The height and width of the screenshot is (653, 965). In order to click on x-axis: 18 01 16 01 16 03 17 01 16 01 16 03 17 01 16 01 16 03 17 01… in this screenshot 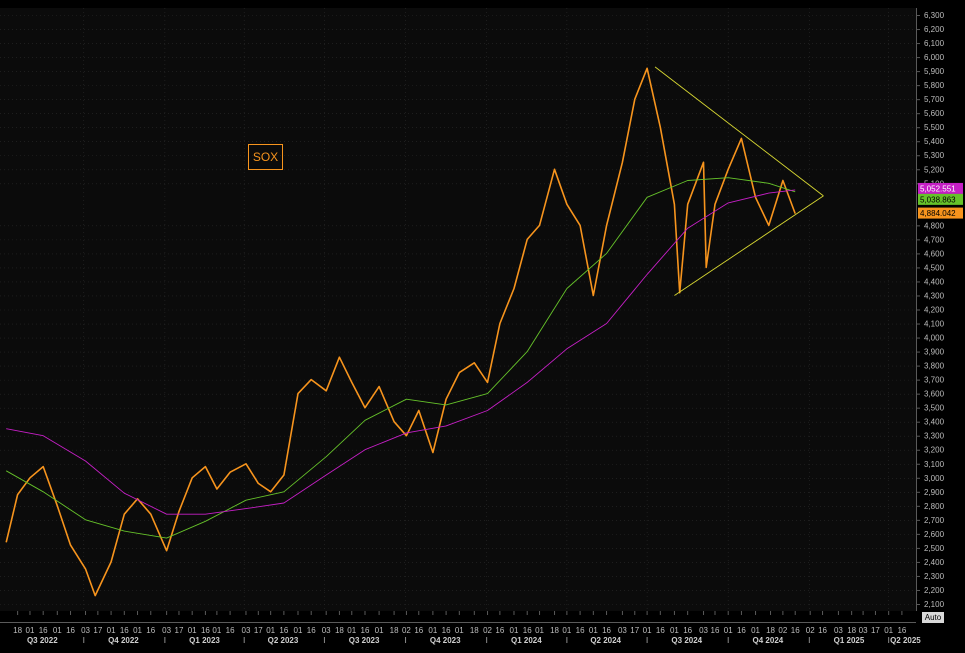, I will do `click(467, 628)`.